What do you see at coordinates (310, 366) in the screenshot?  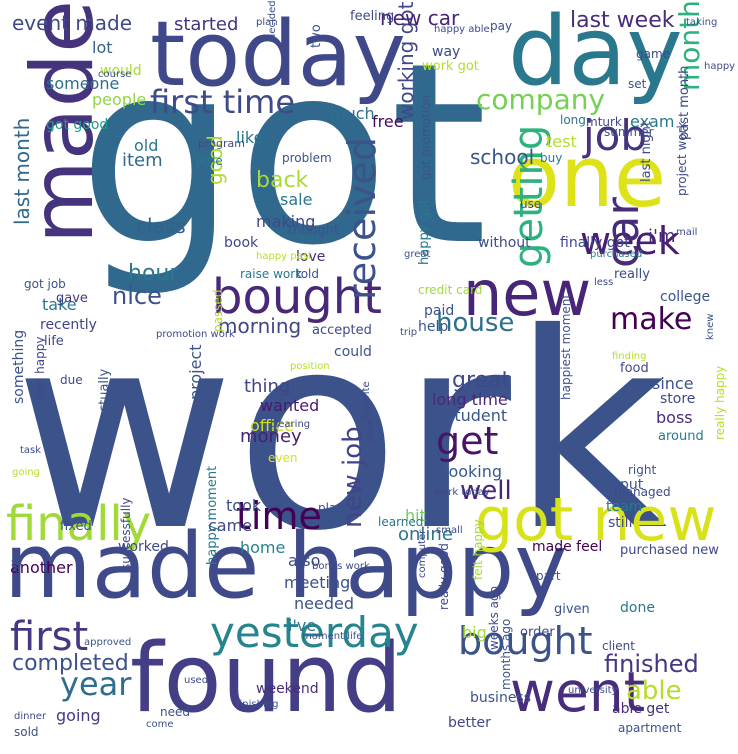 I see `word-position: position` at bounding box center [310, 366].